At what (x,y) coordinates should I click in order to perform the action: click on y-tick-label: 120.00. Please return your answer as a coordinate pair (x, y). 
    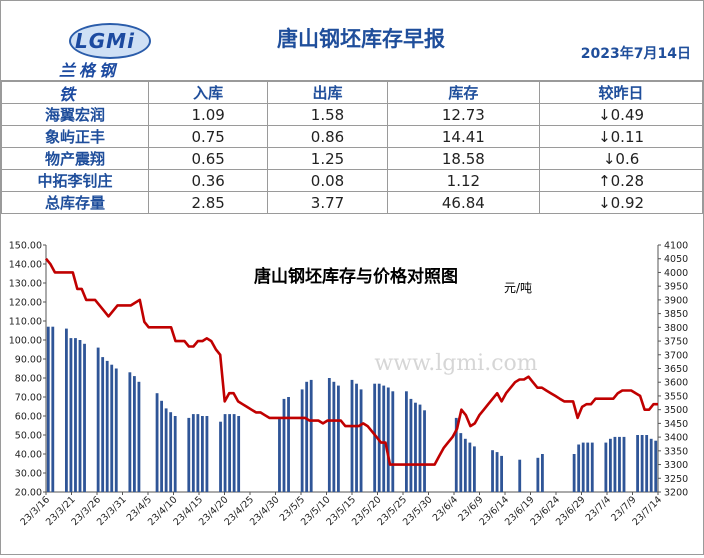
    Looking at the image, I should click on (25, 303).